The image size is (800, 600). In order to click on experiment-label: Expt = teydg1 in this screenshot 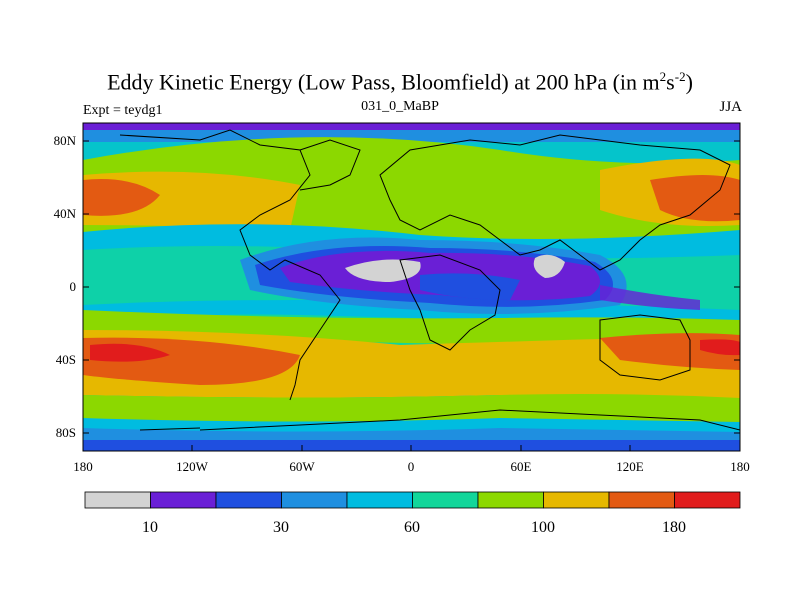, I will do `click(123, 110)`.